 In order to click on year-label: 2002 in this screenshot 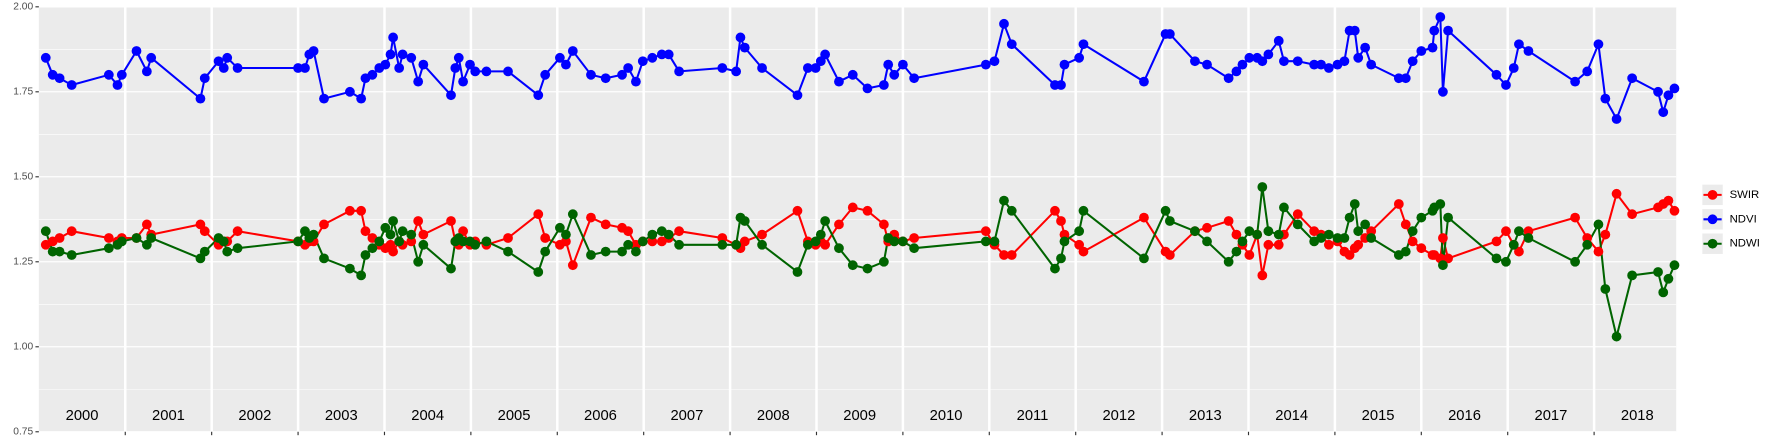, I will do `click(254, 416)`.